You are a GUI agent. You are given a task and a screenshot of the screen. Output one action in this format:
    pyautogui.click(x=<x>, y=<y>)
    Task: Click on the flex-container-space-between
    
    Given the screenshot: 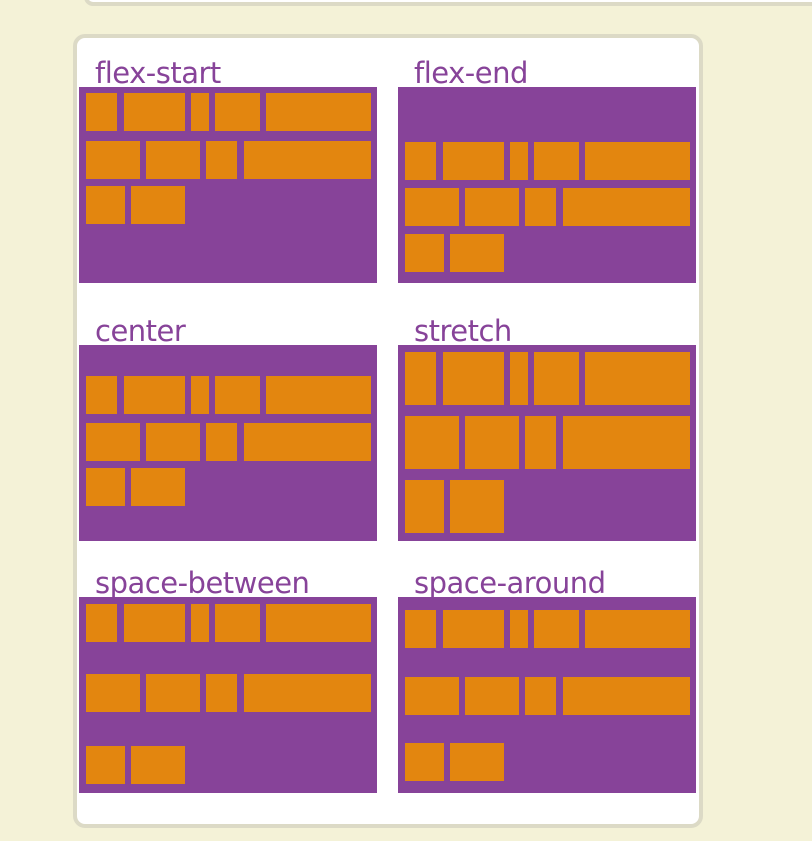 What is the action you would take?
    pyautogui.click(x=228, y=695)
    